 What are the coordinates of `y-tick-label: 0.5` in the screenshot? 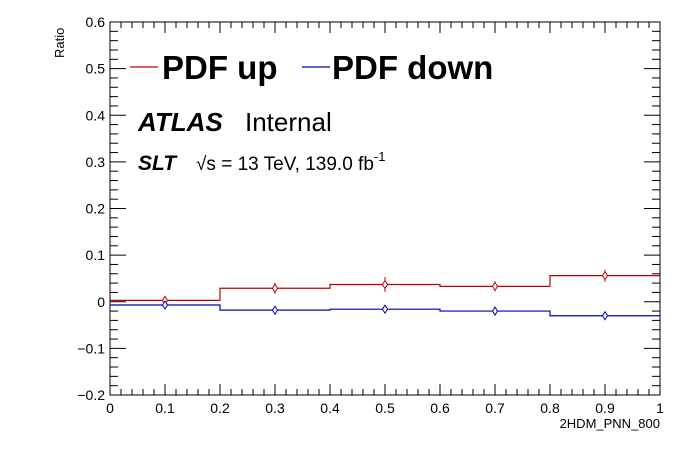 It's located at (96, 69).